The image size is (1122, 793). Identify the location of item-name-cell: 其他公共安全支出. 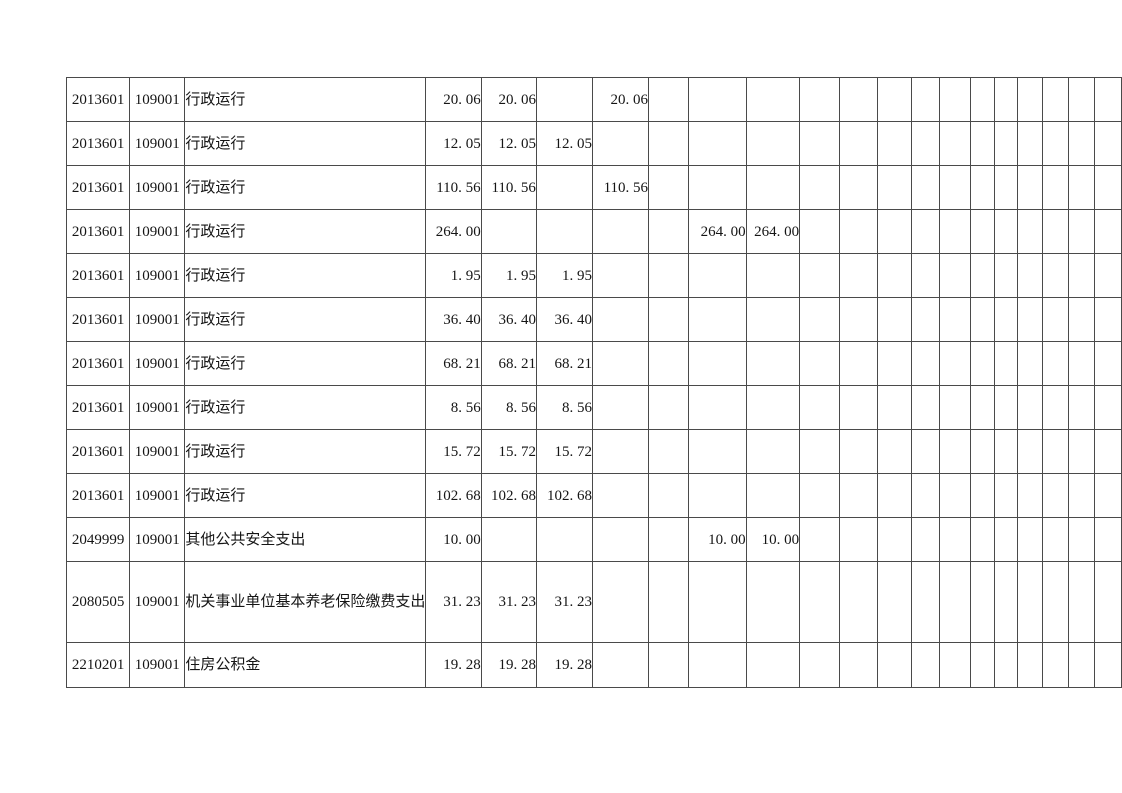
(305, 539).